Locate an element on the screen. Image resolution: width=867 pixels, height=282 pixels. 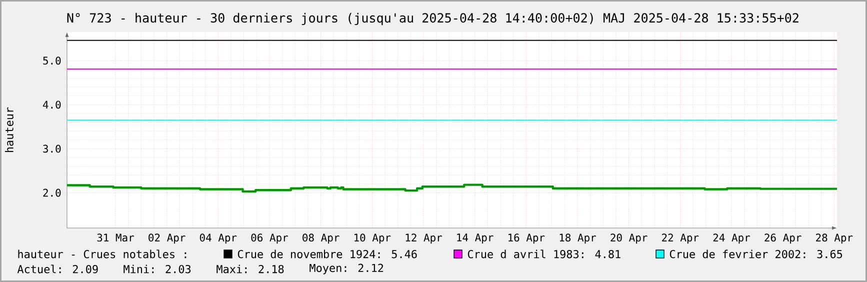
chart-title: N° 723 - hauteur - 30 derniers jours (jusqu'au 2025-04-28 14:40:00+02) MAJ 2025-04-28 15:33:55+02 is located at coordinates (432, 19).